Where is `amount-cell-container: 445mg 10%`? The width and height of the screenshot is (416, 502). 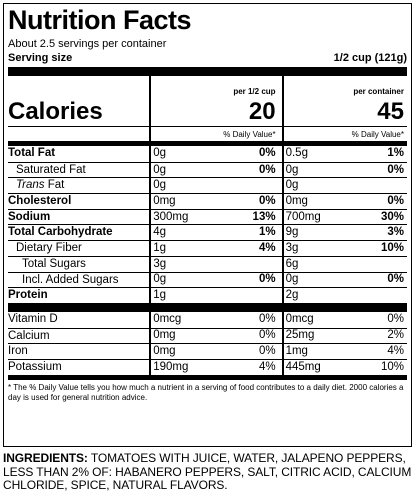 amount-cell-container: 445mg 10% is located at coordinates (344, 367).